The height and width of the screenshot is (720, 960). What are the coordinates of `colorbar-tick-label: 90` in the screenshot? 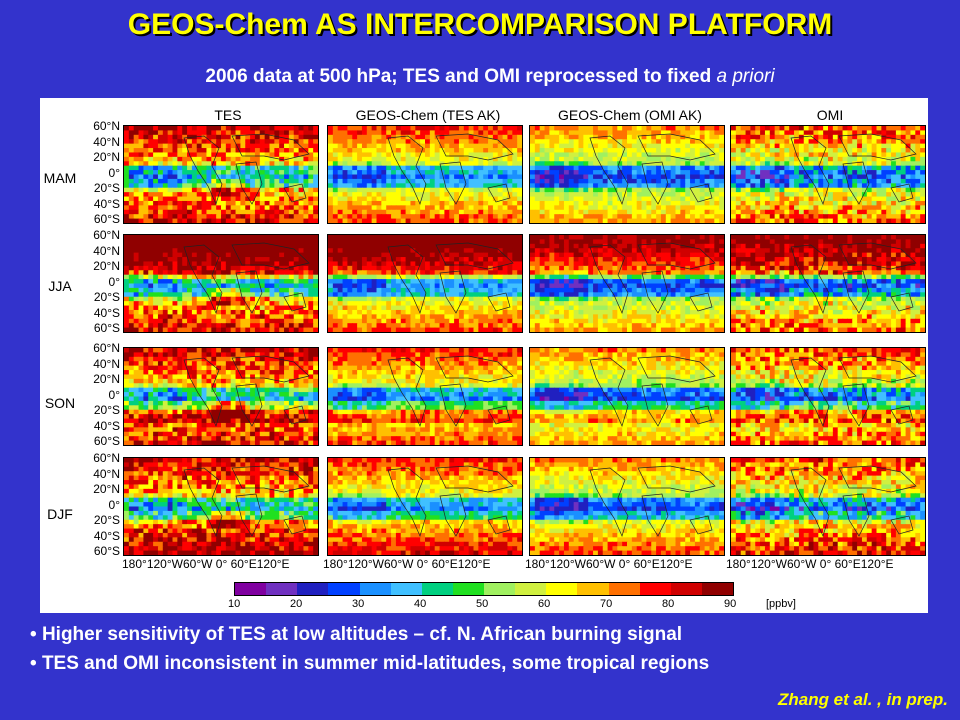 It's located at (730, 604).